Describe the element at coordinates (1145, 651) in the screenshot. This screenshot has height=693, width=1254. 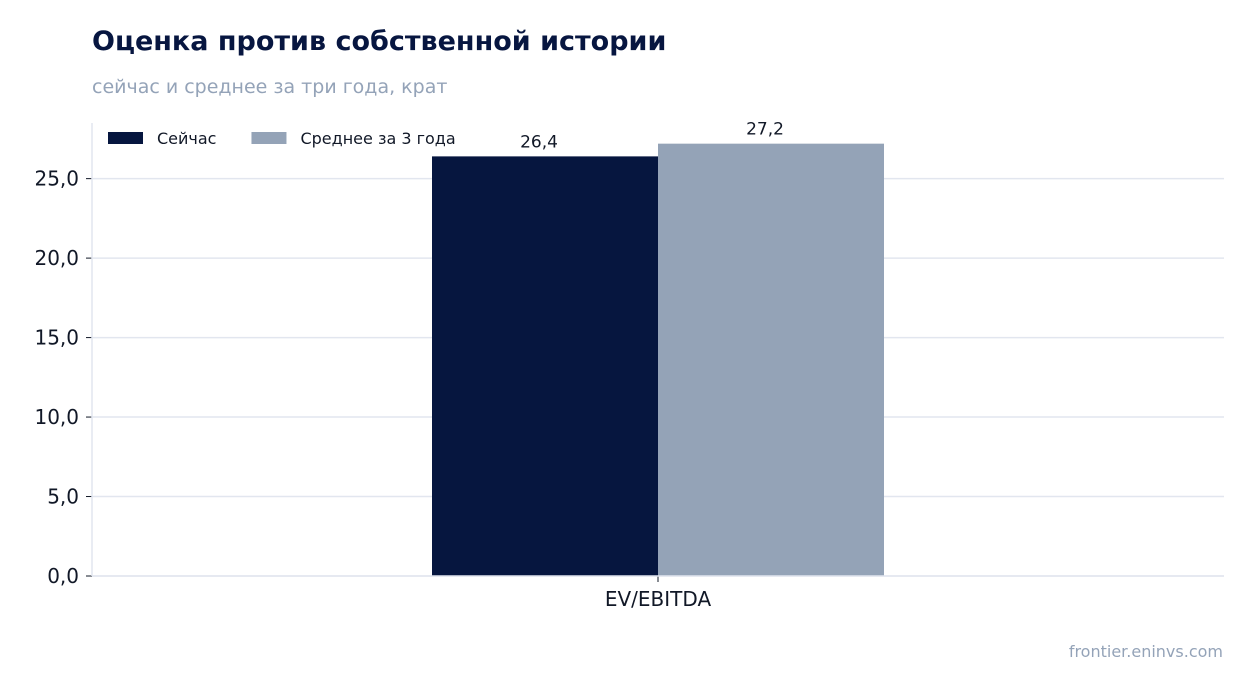
I see `source-label: frontier.eninvs.com` at that location.